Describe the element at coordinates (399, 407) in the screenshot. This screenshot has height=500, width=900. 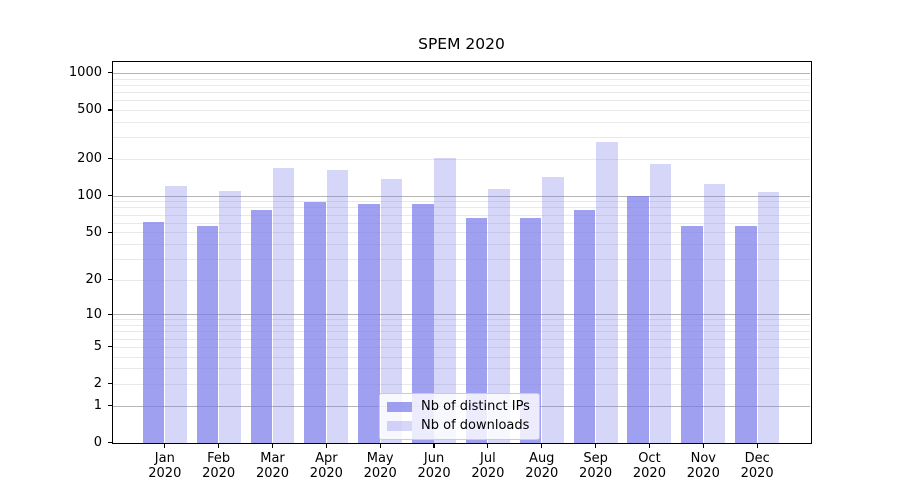
I see `legend-swatch-distinct-ips` at that location.